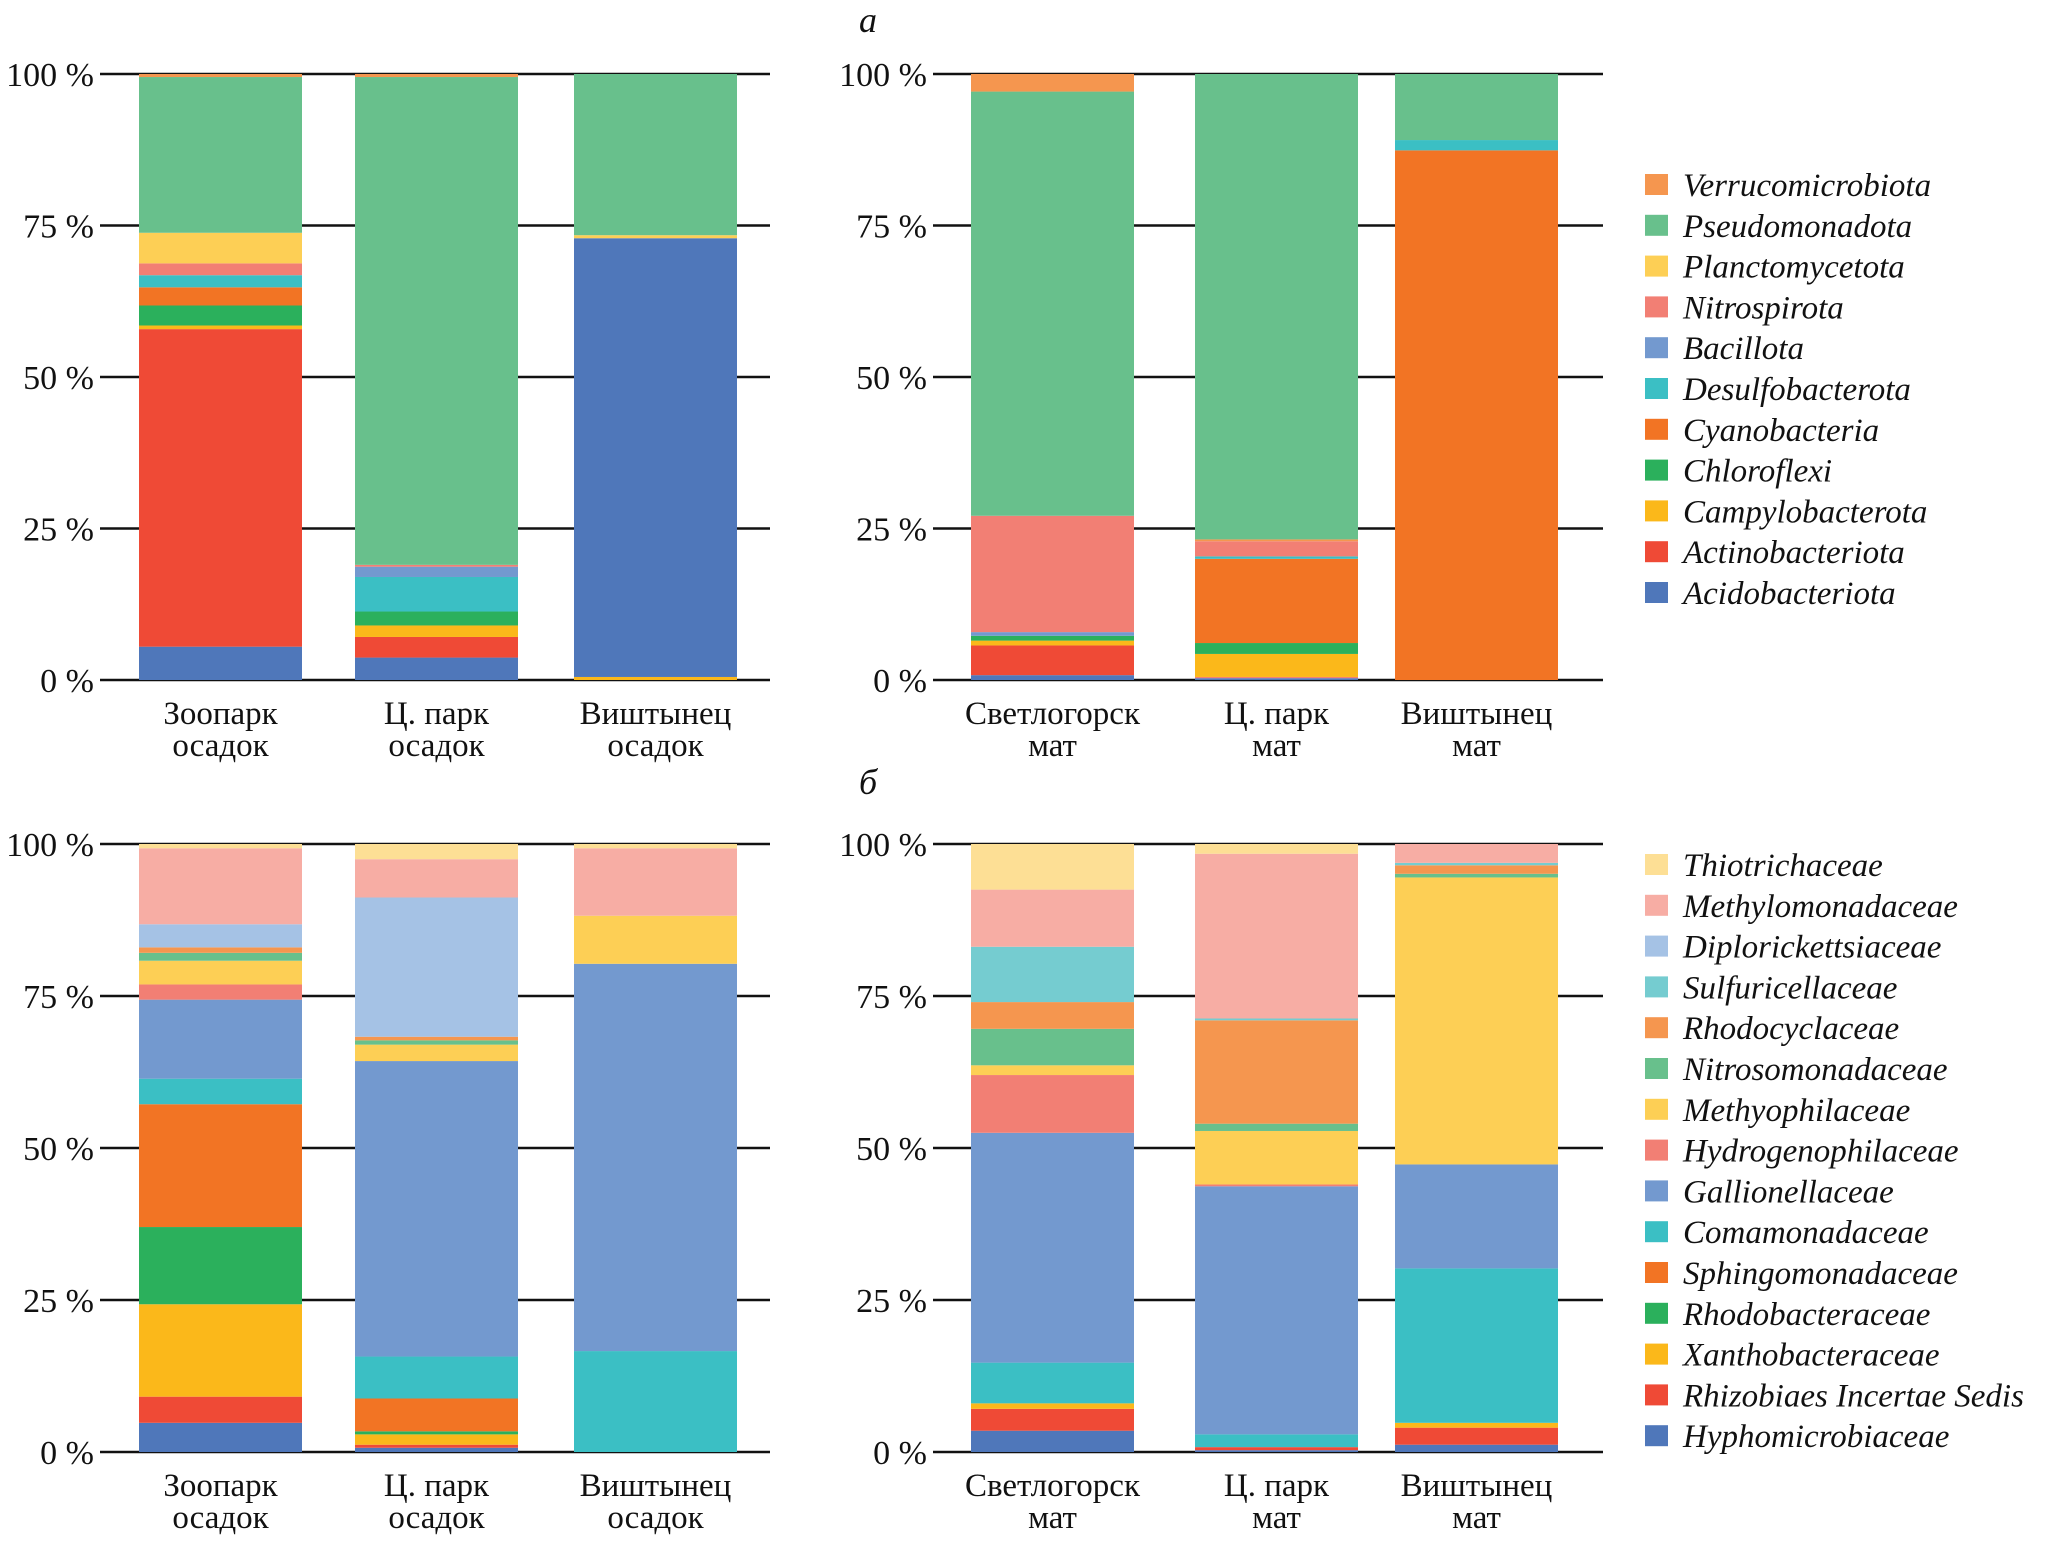 Image resolution: width=2067 pixels, height=1551 pixels. Describe the element at coordinates (1770, 594) in the screenshot. I see `legend-item: Acidobacteriota` at that location.